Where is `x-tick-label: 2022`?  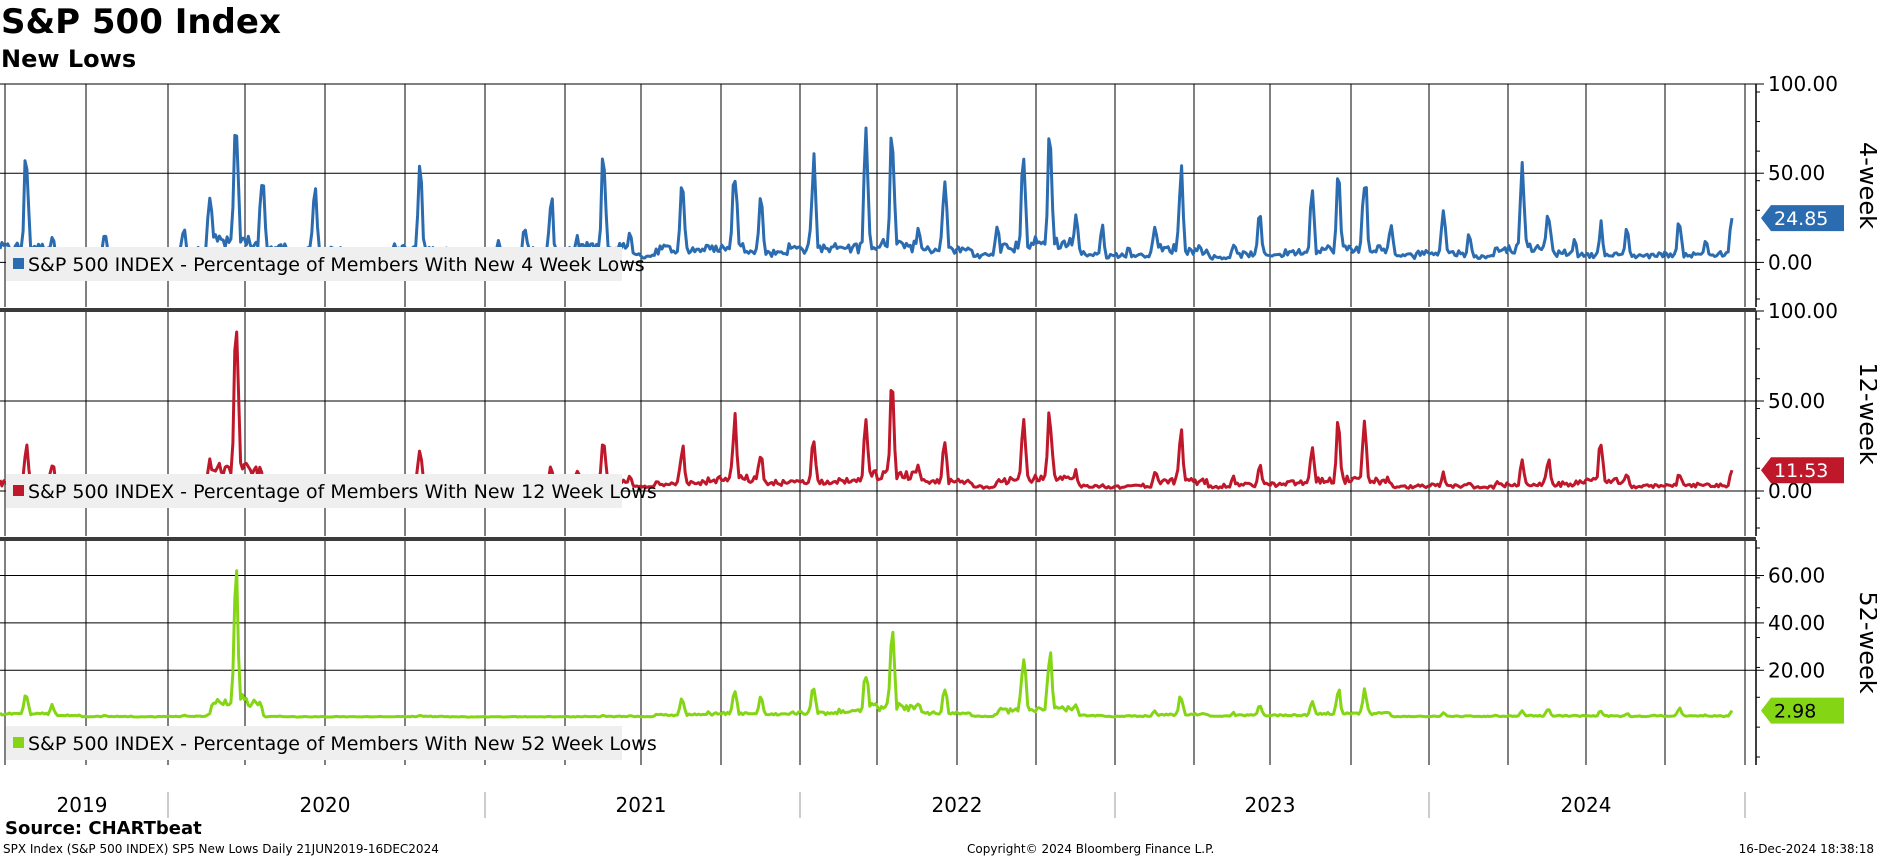 x-tick-label: 2022 is located at coordinates (957, 805).